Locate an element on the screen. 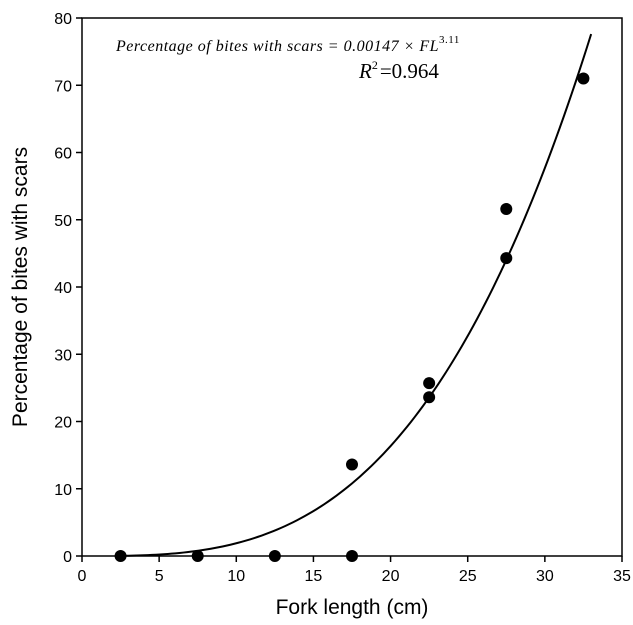  x-axis-label: Fork length (cm) is located at coordinates (352, 607).